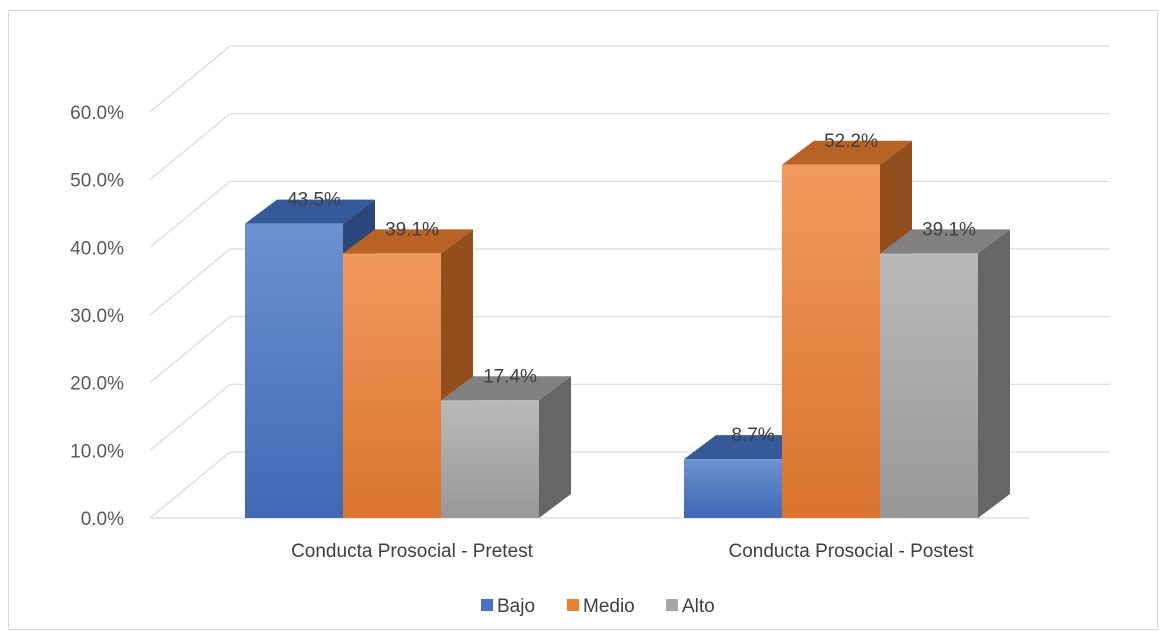 This screenshot has width=1169, height=636. I want to click on y-tick-label: 30.0%, so click(97, 316).